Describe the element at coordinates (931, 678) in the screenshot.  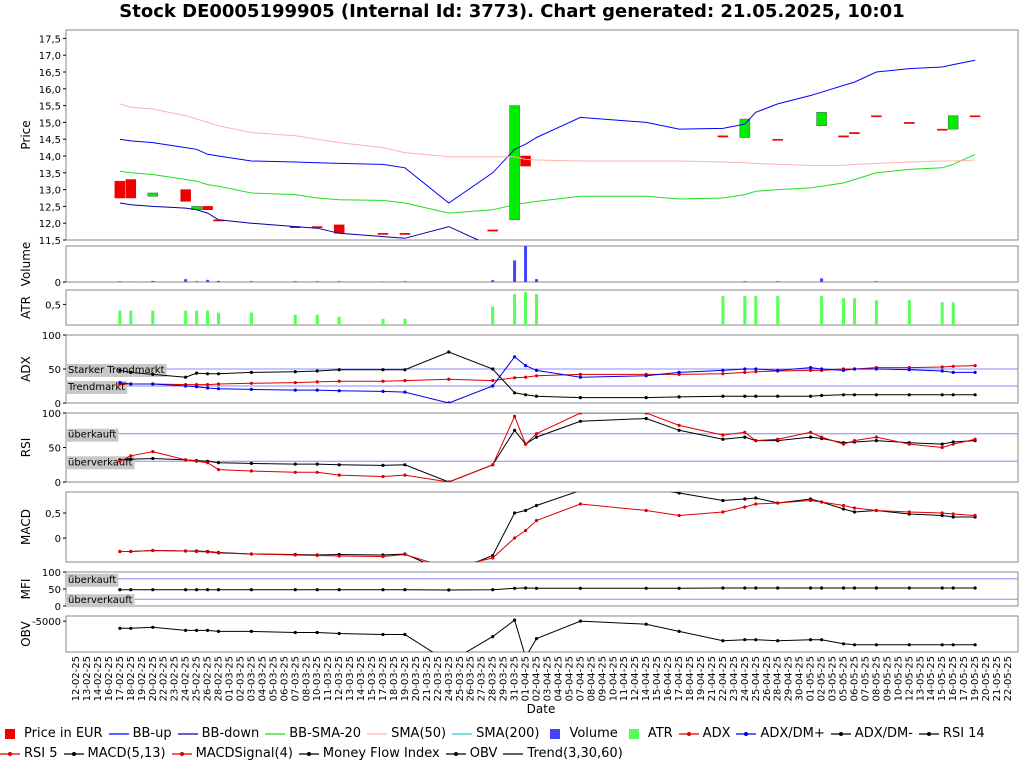
I see `x-tick-label: 14-05-25` at that location.